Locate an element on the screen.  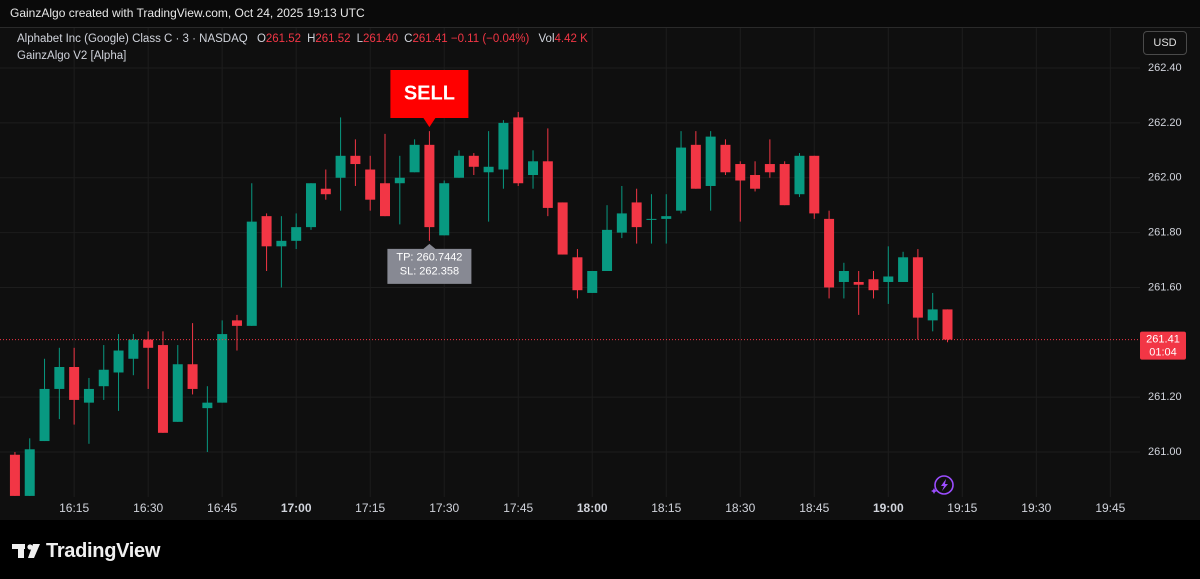
x-tick-label: 17:00 is located at coordinates (296, 508).